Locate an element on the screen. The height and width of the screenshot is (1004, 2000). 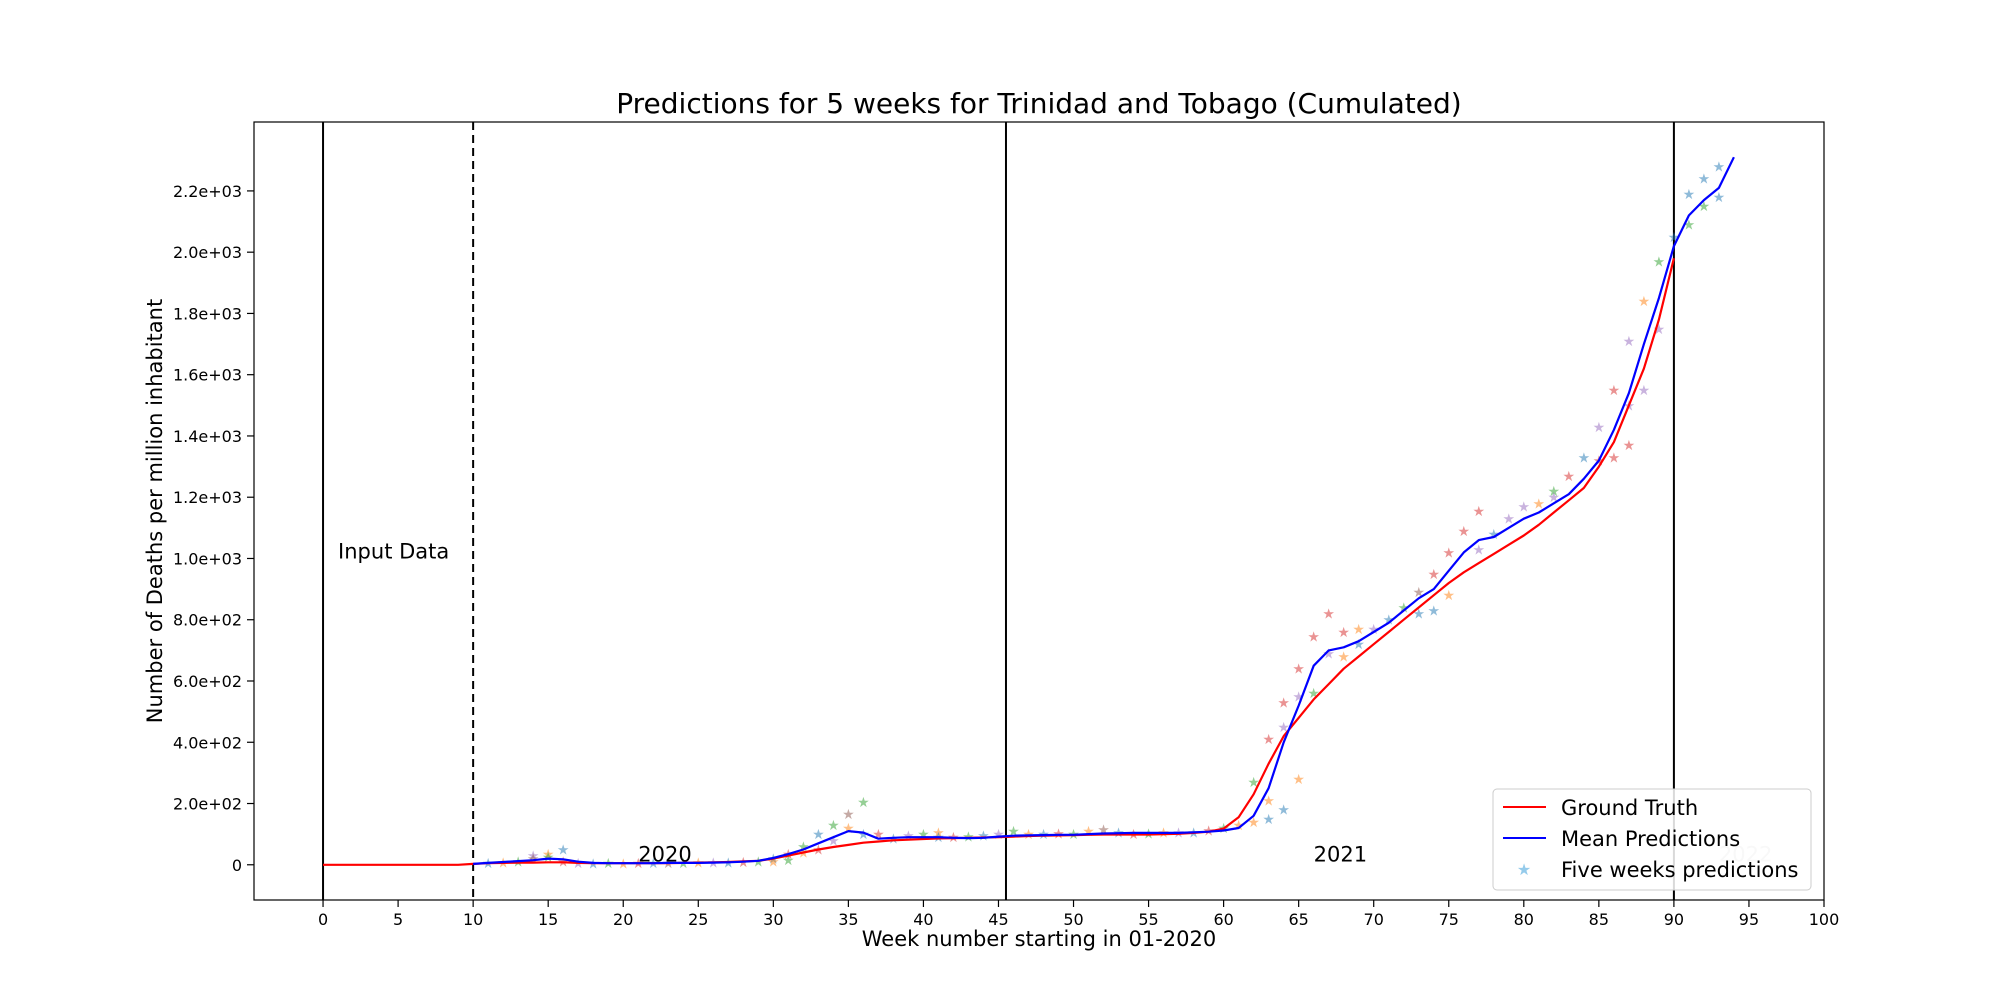
x-tick-label: 50 is located at coordinates (1073, 919).